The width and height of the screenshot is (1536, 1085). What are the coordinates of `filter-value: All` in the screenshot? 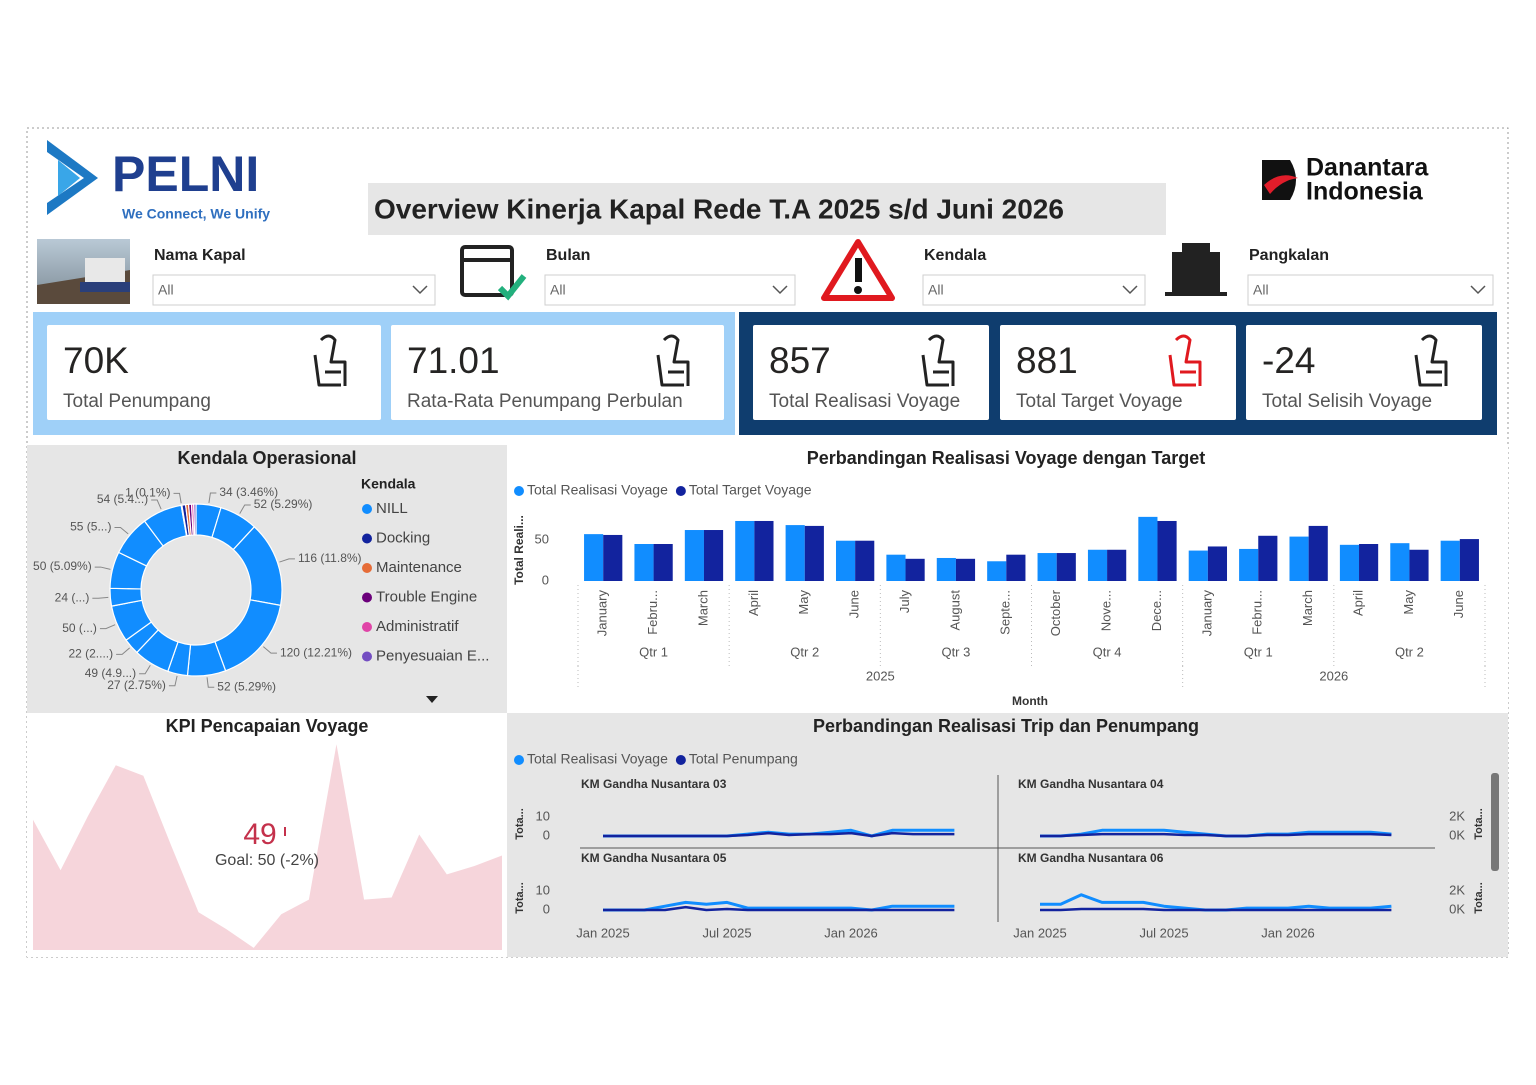 It's located at (166, 290).